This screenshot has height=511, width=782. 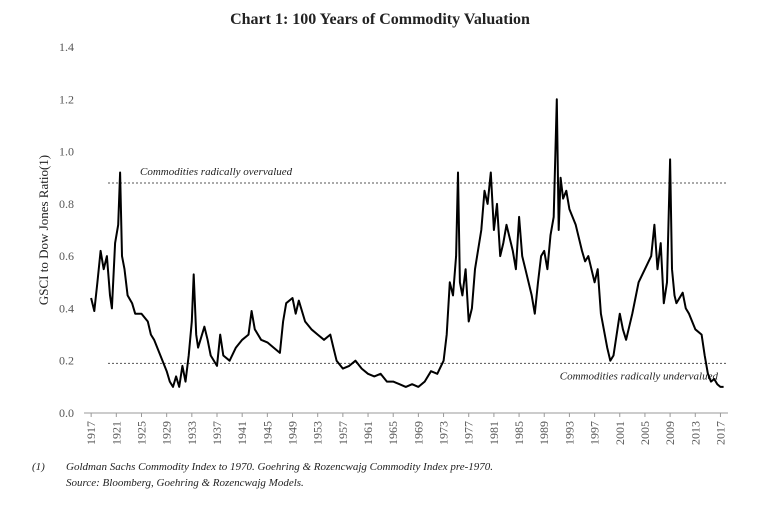 What do you see at coordinates (167, 433) in the screenshot?
I see `x-tick-label: 1929` at bounding box center [167, 433].